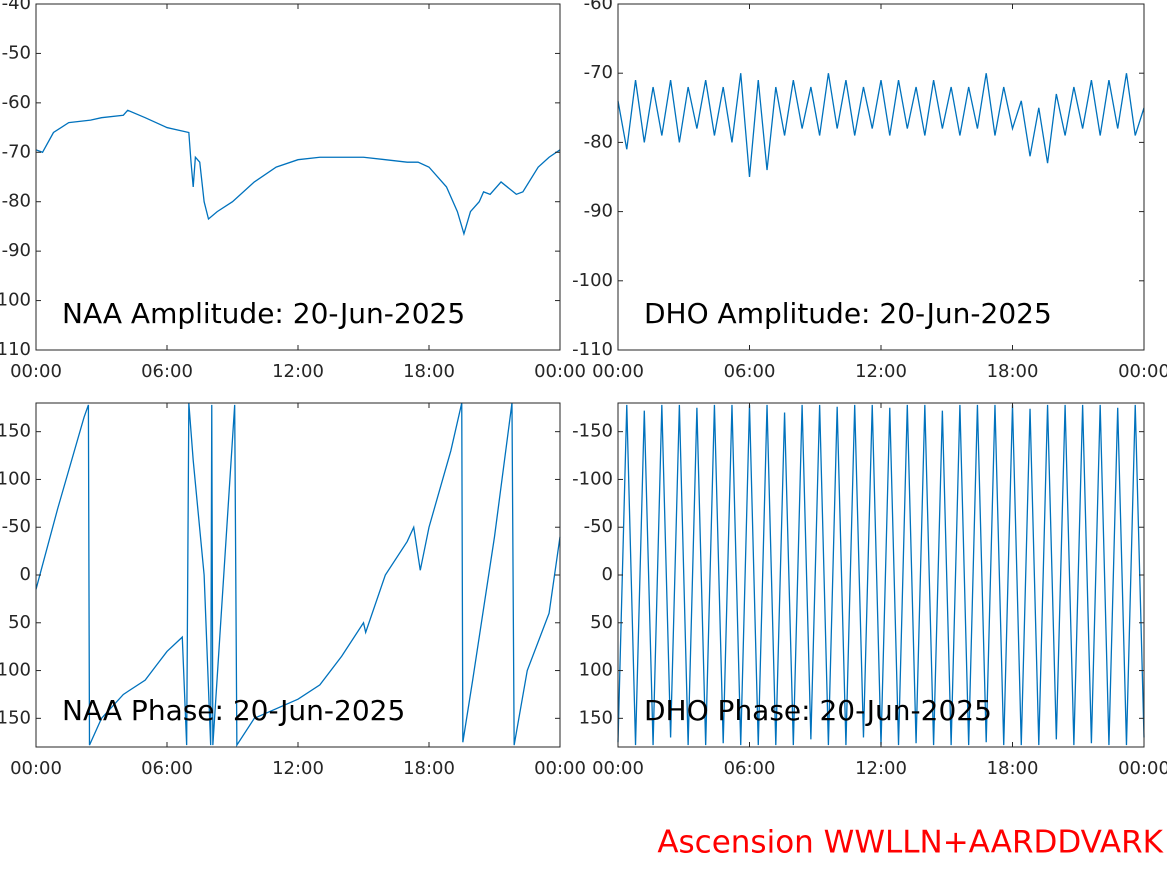 The height and width of the screenshot is (875, 1167). Describe the element at coordinates (263, 313) in the screenshot. I see `plot-title: NAA Amplitude: 20-Jun-2025` at that location.